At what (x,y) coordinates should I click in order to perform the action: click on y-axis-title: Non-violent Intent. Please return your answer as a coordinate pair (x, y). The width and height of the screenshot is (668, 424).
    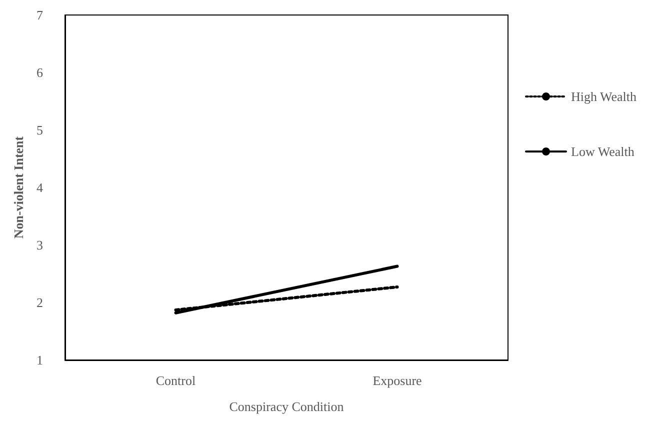
    Looking at the image, I should click on (18, 187).